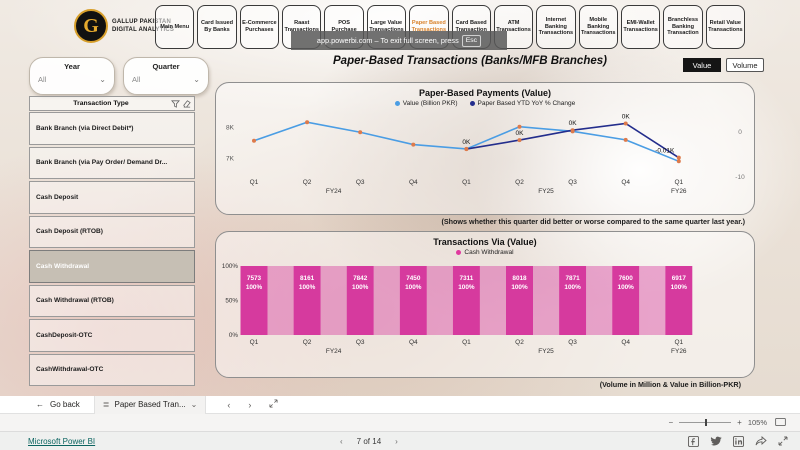 This screenshot has width=800, height=450. What do you see at coordinates (62, 441) in the screenshot?
I see `microsoft-powerbi-link: Microsoft Power BI` at bounding box center [62, 441].